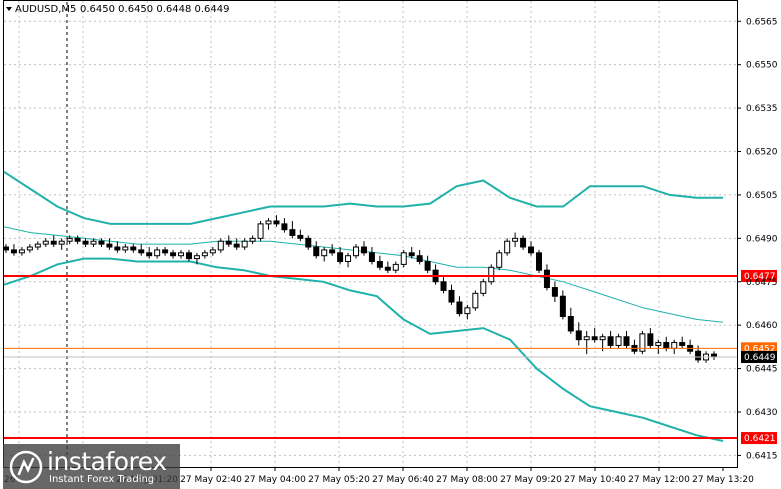  I want to click on triangle-down-icon, so click(9, 9).